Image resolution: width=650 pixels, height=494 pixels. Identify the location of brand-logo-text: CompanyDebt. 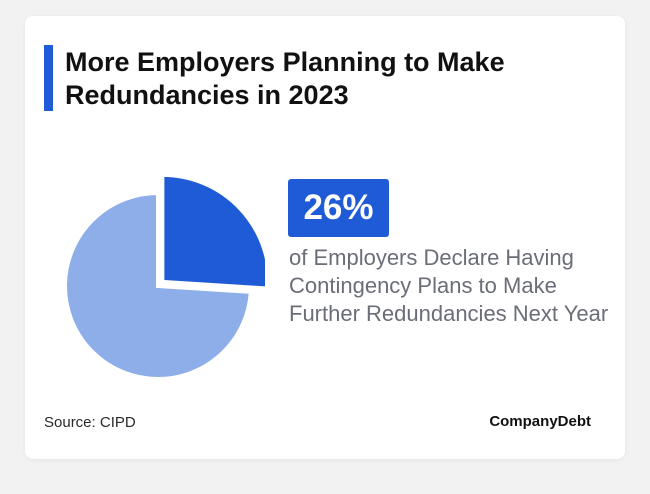
(540, 421).